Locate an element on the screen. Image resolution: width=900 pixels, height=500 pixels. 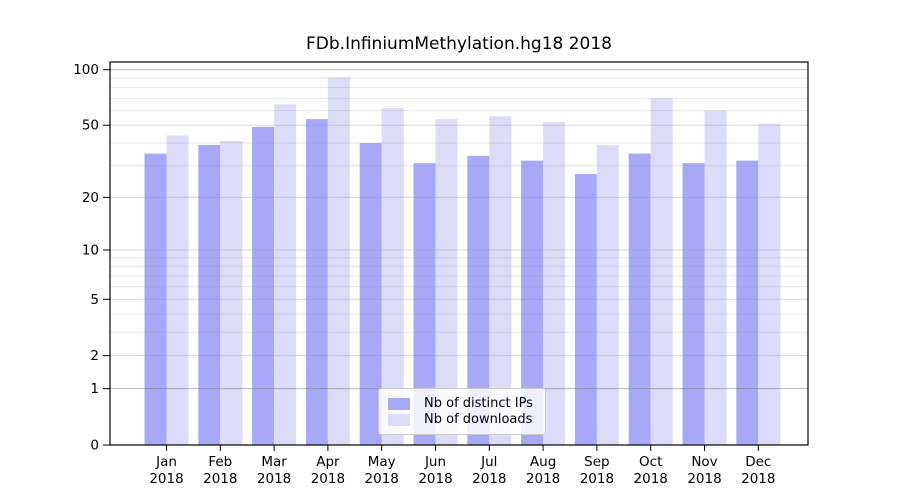
bar-jul-distinct-ips is located at coordinates (478, 300).